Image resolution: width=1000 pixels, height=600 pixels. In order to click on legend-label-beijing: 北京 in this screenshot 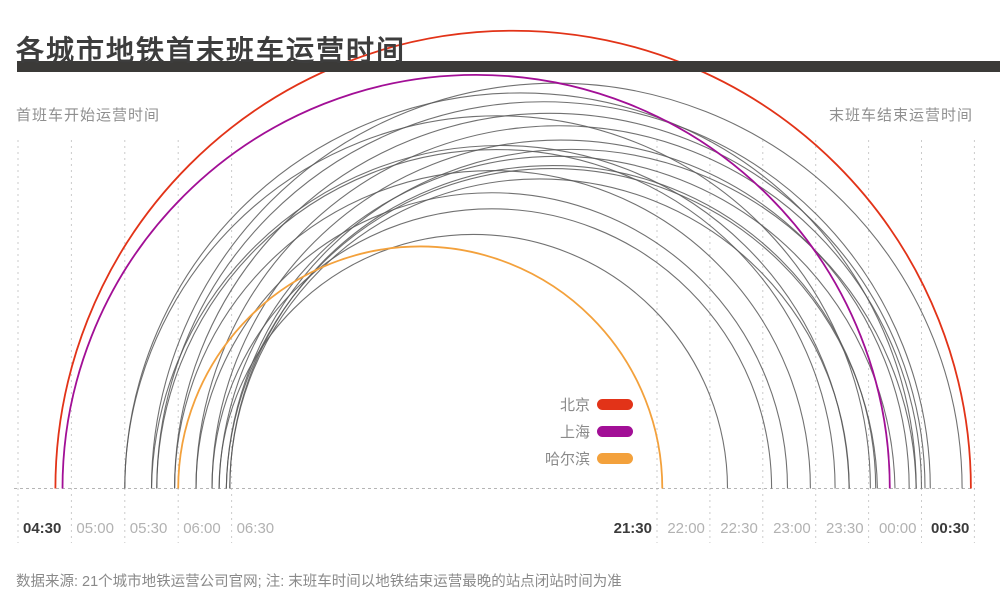, I will do `click(574, 405)`.